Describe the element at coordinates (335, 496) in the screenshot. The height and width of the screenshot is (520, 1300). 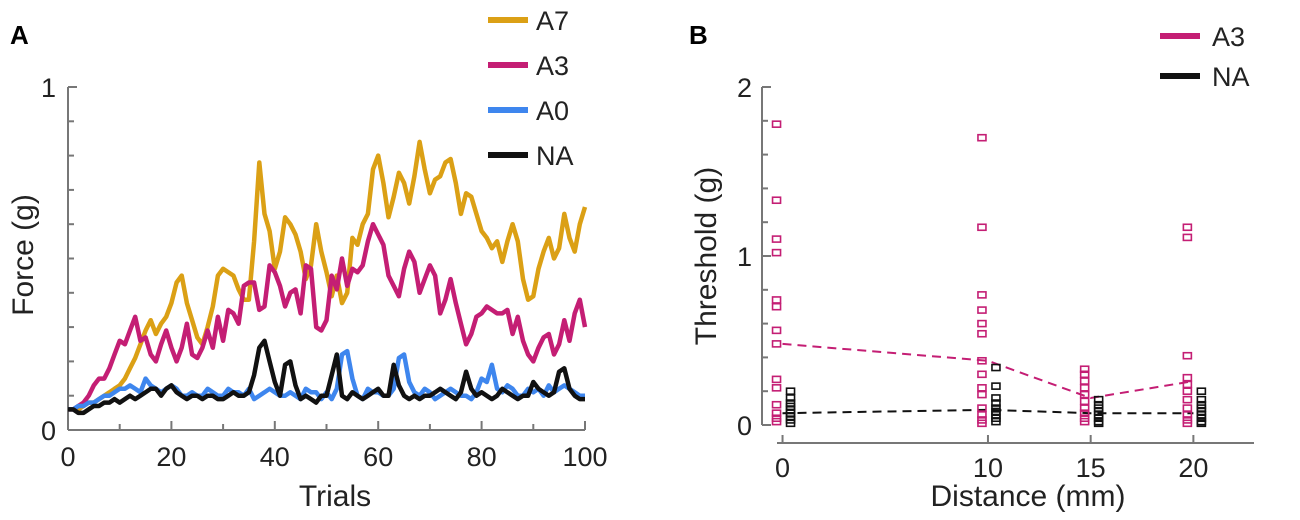
I see `panel-a-xlabel: Trials` at that location.